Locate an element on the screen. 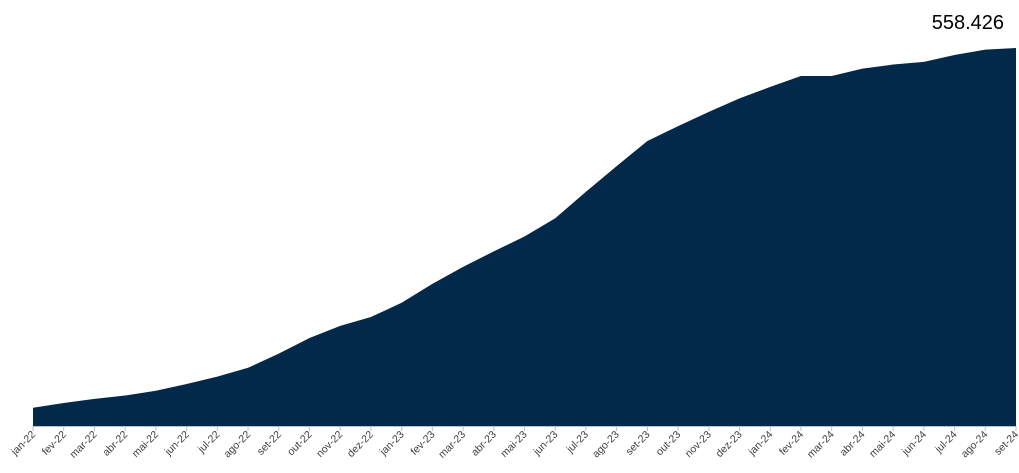 This screenshot has height=473, width=1019. x-tick-label: mar-23 is located at coordinates (452, 445).